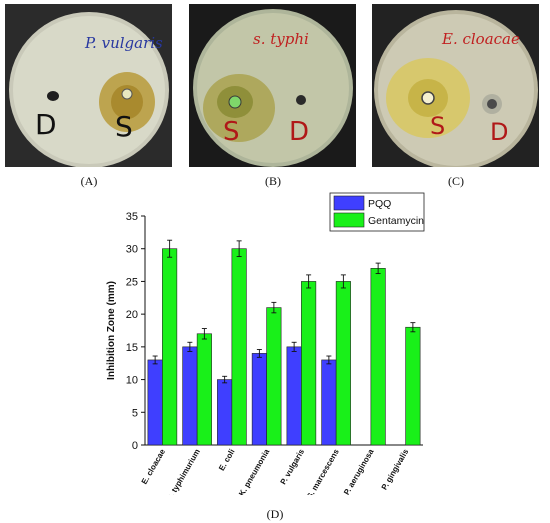 The height and width of the screenshot is (523, 550). Describe the element at coordinates (135, 413) in the screenshot. I see `y-tick-label: 5` at that location.